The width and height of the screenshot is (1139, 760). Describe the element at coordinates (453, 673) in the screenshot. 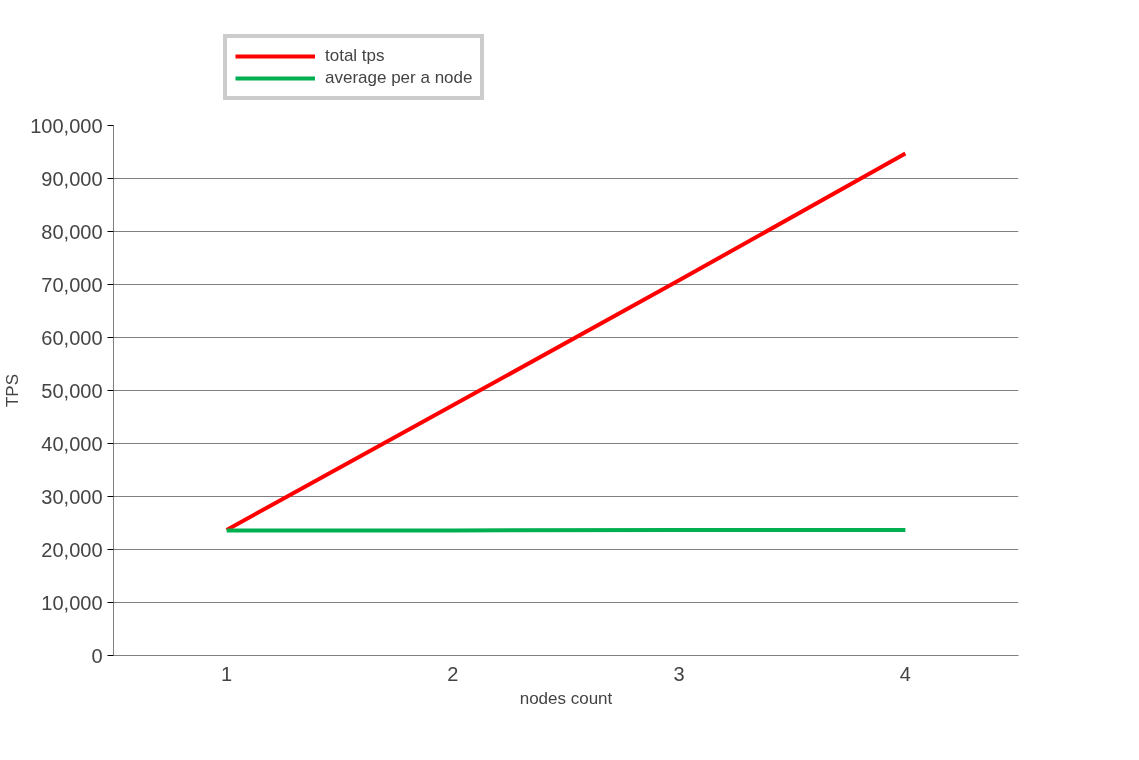

I see `x-tick-label: 2` at that location.